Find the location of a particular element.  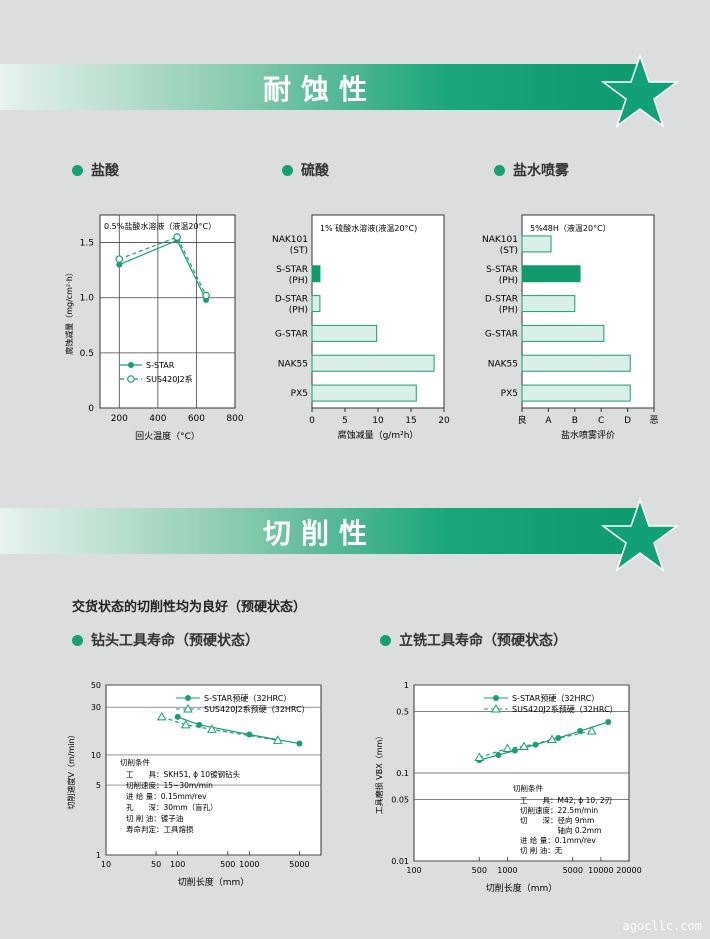

x-tick-label: 20000 is located at coordinates (628, 870).